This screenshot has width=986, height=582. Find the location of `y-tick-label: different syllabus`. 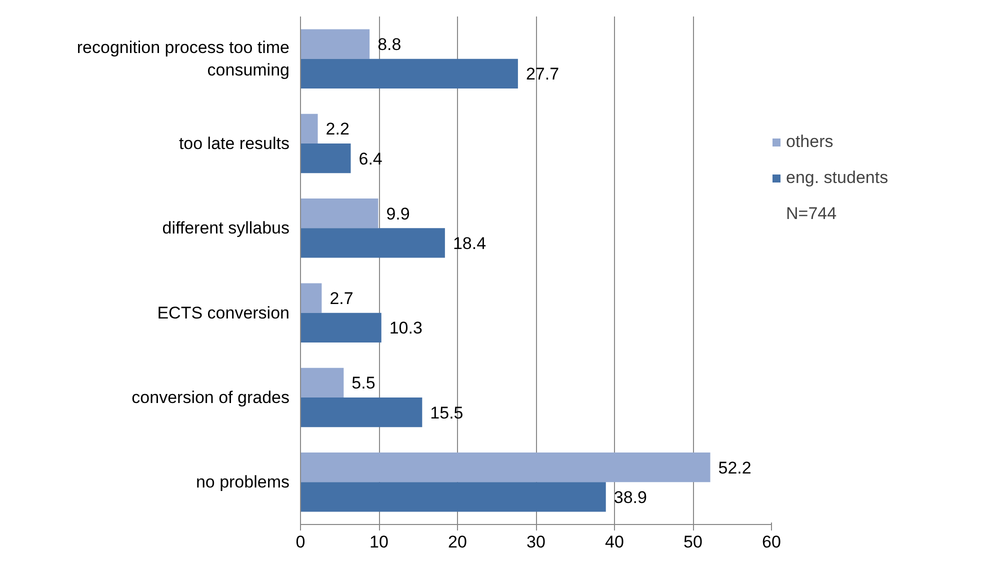

y-tick-label: different syllabus is located at coordinates (226, 228).